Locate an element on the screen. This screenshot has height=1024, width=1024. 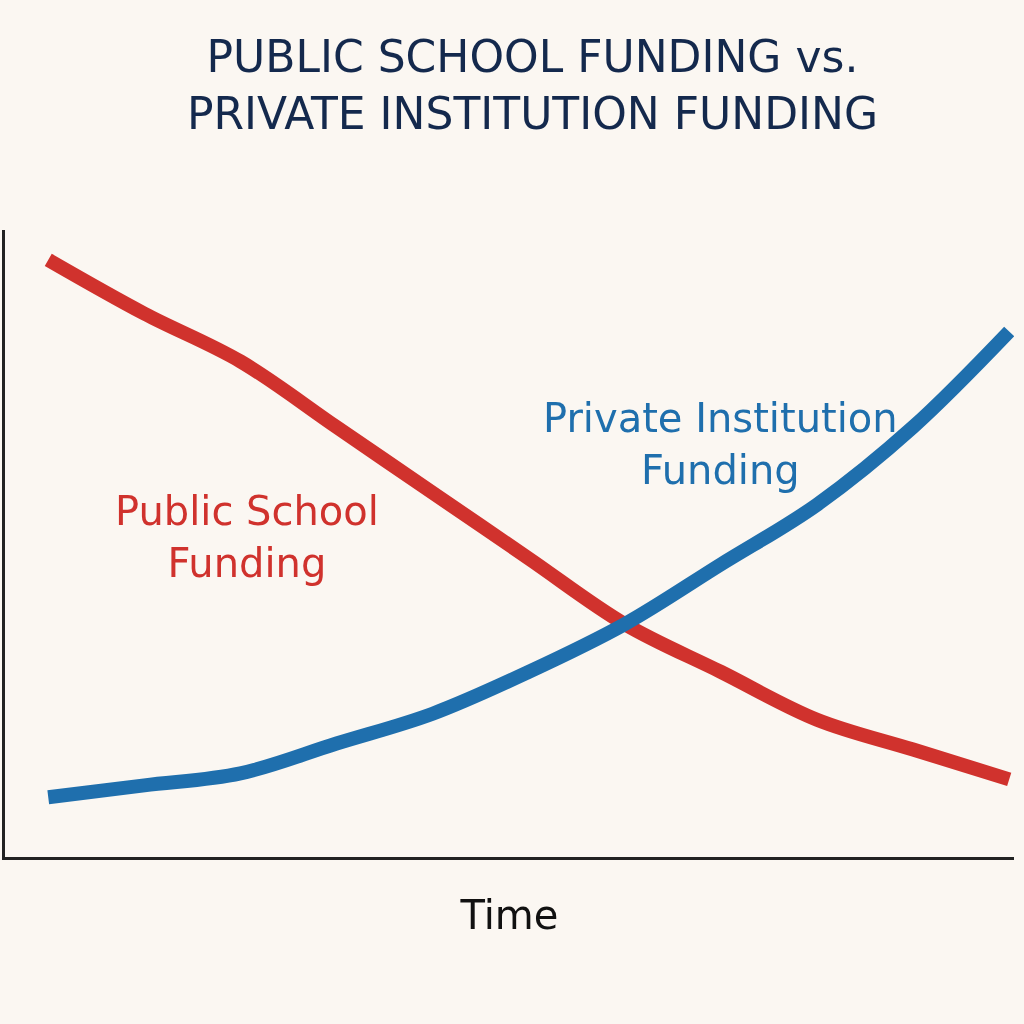
series-label: Private Institution Funding is located at coordinates (720, 444).